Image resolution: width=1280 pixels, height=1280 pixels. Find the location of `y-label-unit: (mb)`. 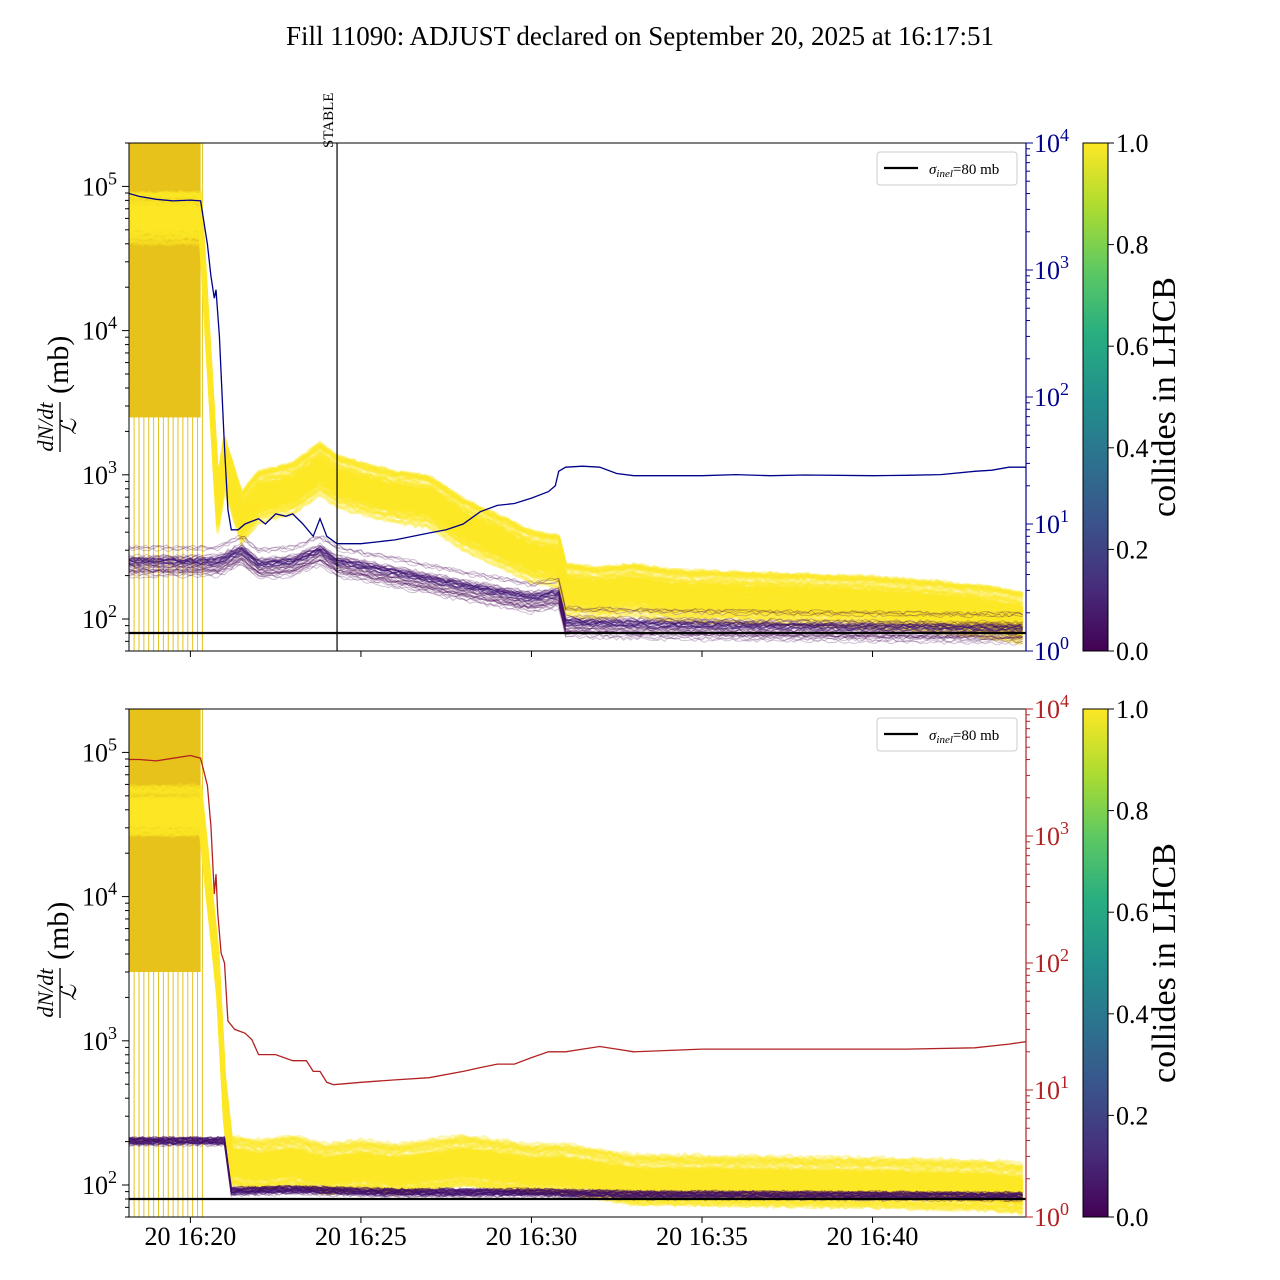

y-label-unit: (mb) is located at coordinates (58, 365).